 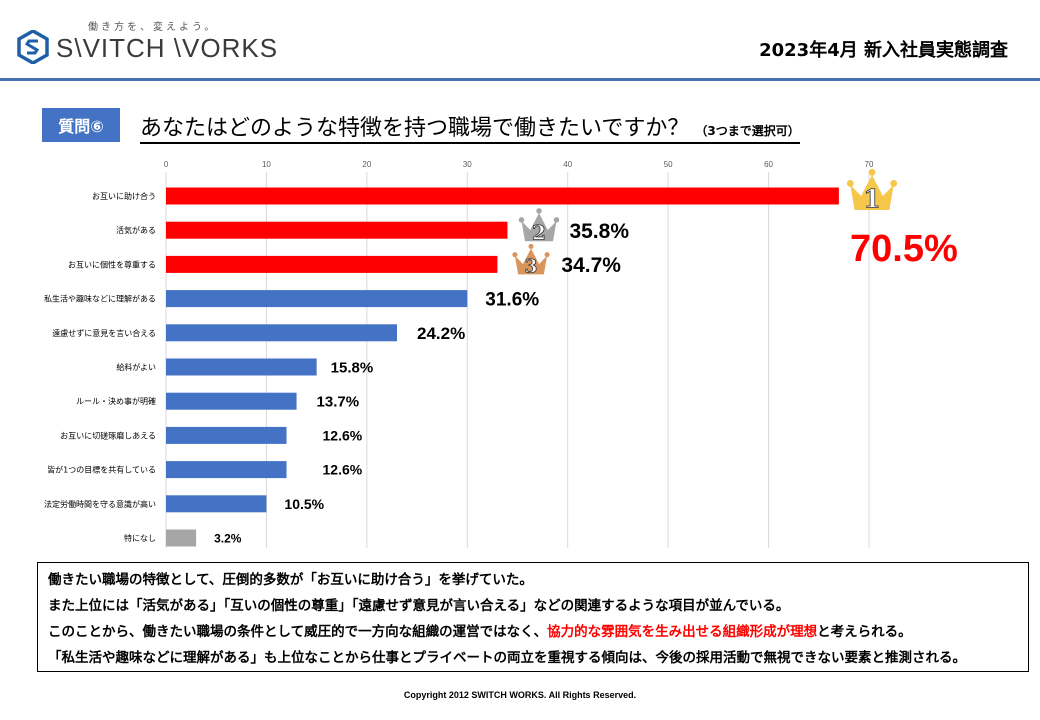 I want to click on crown-gold-icon: 1, so click(x=872, y=191).